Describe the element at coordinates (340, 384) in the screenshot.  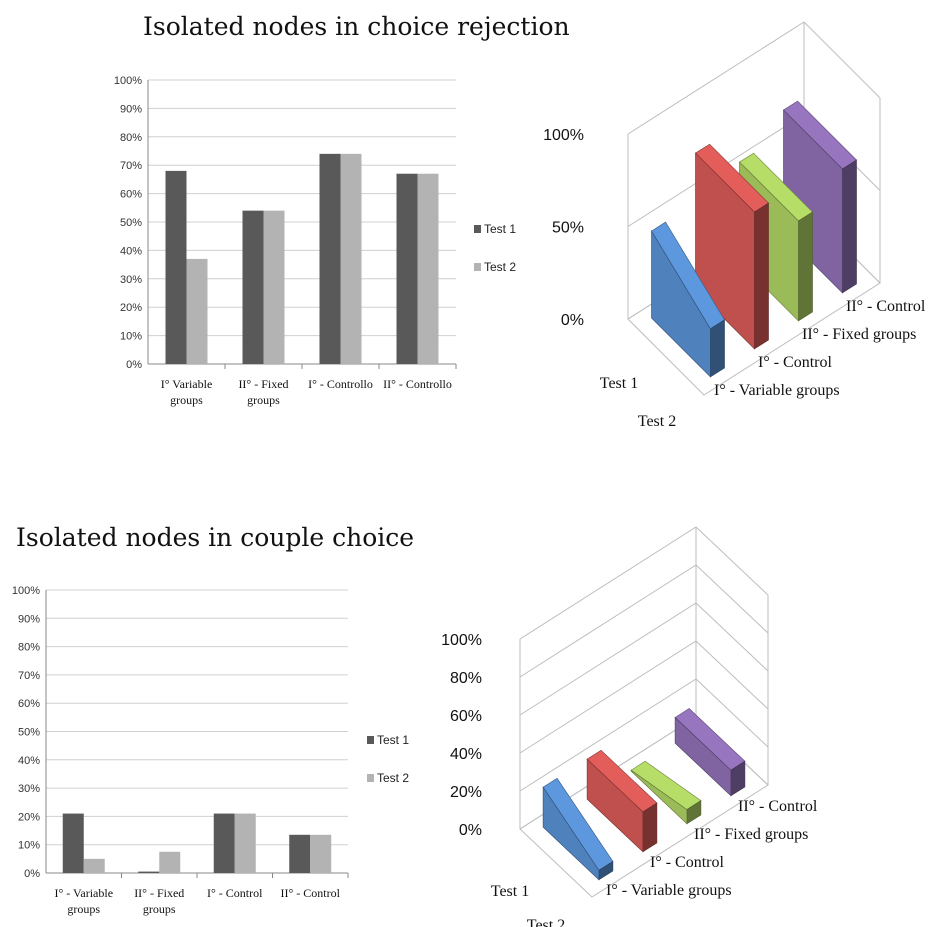
I see `x-tick-label: I° - Controllo` at that location.